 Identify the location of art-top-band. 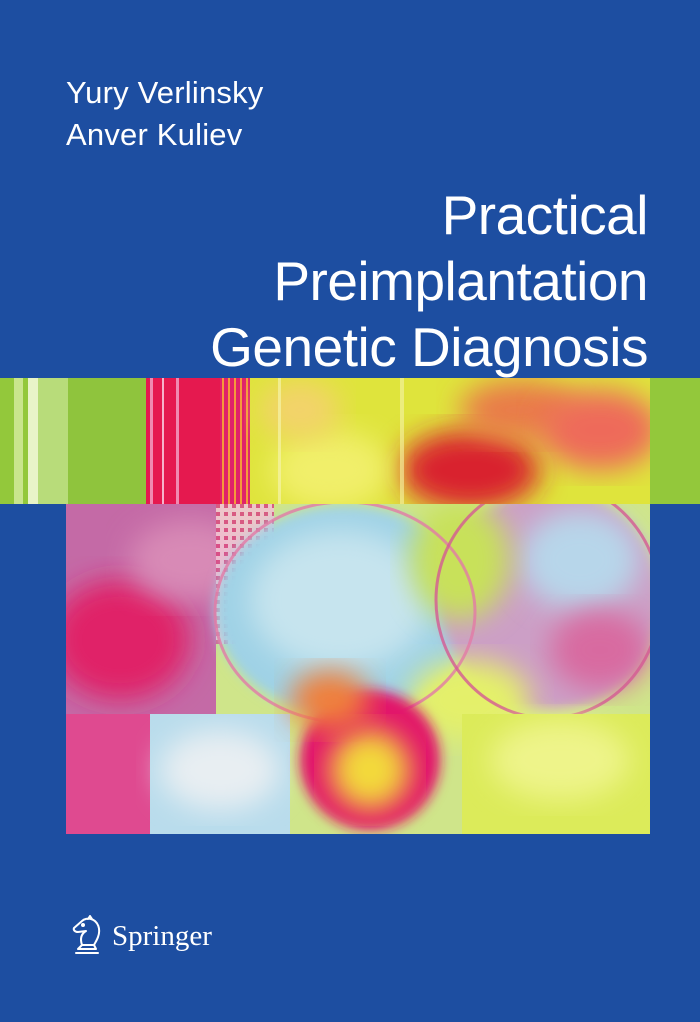
(350, 441).